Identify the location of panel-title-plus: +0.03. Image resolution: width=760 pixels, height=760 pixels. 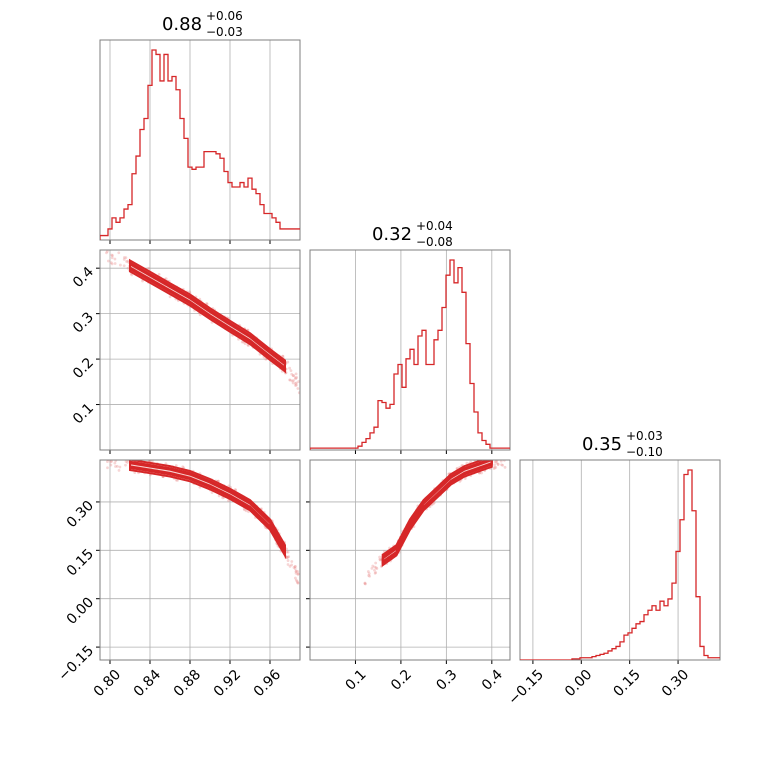
(644, 436).